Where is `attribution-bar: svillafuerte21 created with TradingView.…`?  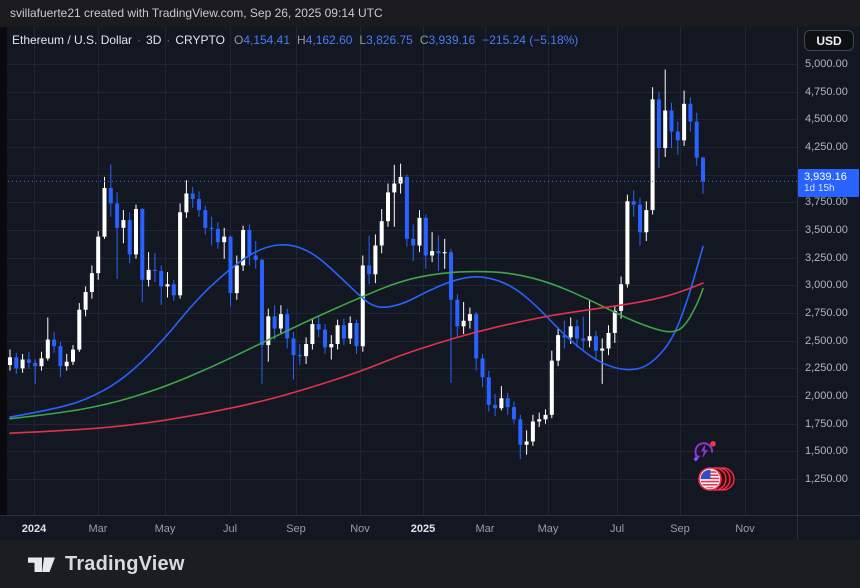 attribution-bar: svillafuerte21 created with TradingView.… is located at coordinates (430, 13).